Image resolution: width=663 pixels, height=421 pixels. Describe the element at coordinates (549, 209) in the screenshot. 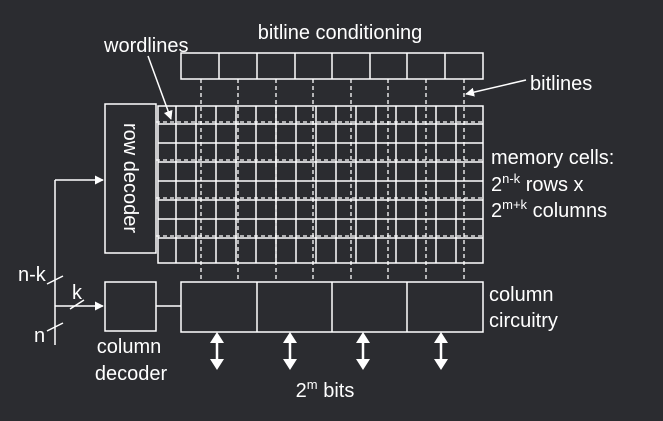

I see `memory-cells-columns: 2m+k columns` at that location.